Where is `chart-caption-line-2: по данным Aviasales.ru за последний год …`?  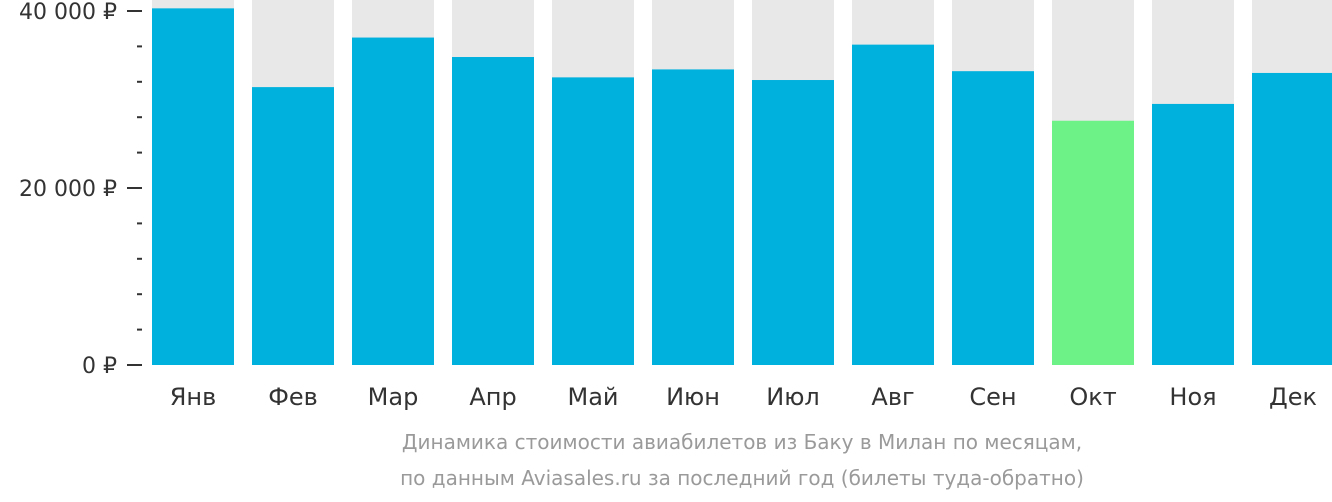
chart-caption-line-2: по данным Aviasales.ru за последний год … is located at coordinates (742, 478).